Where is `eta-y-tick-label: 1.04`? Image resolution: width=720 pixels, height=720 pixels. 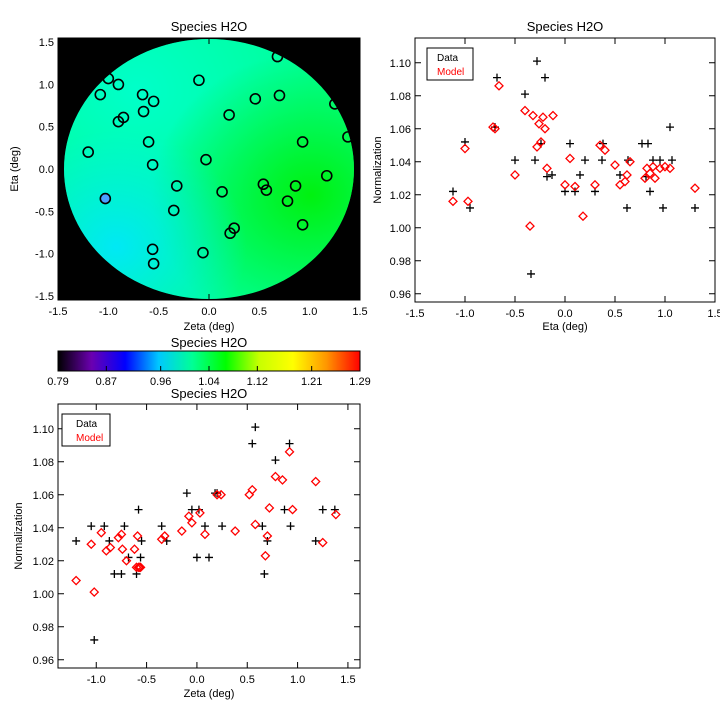 eta-y-tick-label: 1.04 is located at coordinates (400, 163).